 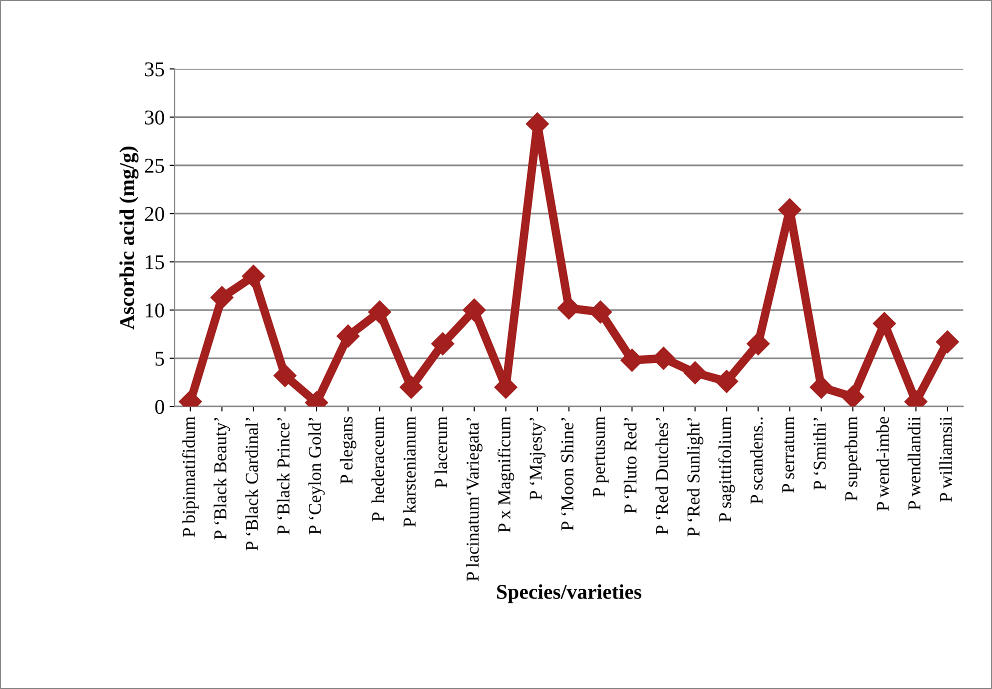 I want to click on x-tick-label: P lacinatum‘Variegata’, so click(x=474, y=499).